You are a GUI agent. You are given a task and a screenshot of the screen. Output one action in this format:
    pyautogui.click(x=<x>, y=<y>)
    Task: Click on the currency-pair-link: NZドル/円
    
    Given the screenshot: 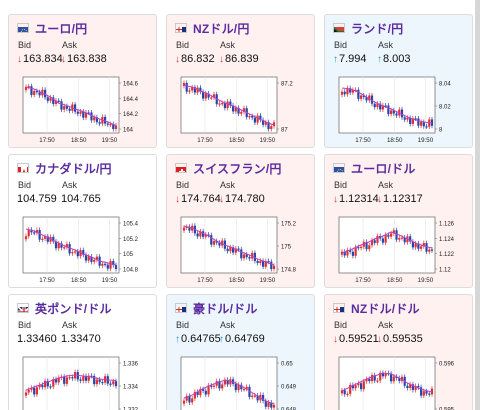 What is the action you would take?
    pyautogui.click(x=221, y=28)
    